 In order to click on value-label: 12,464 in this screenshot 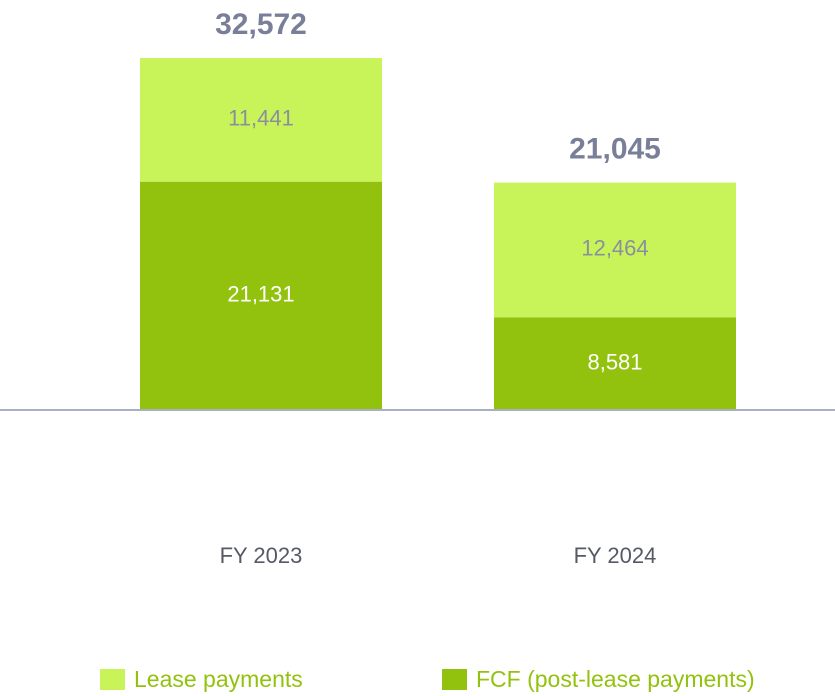, I will do `click(614, 248)`.